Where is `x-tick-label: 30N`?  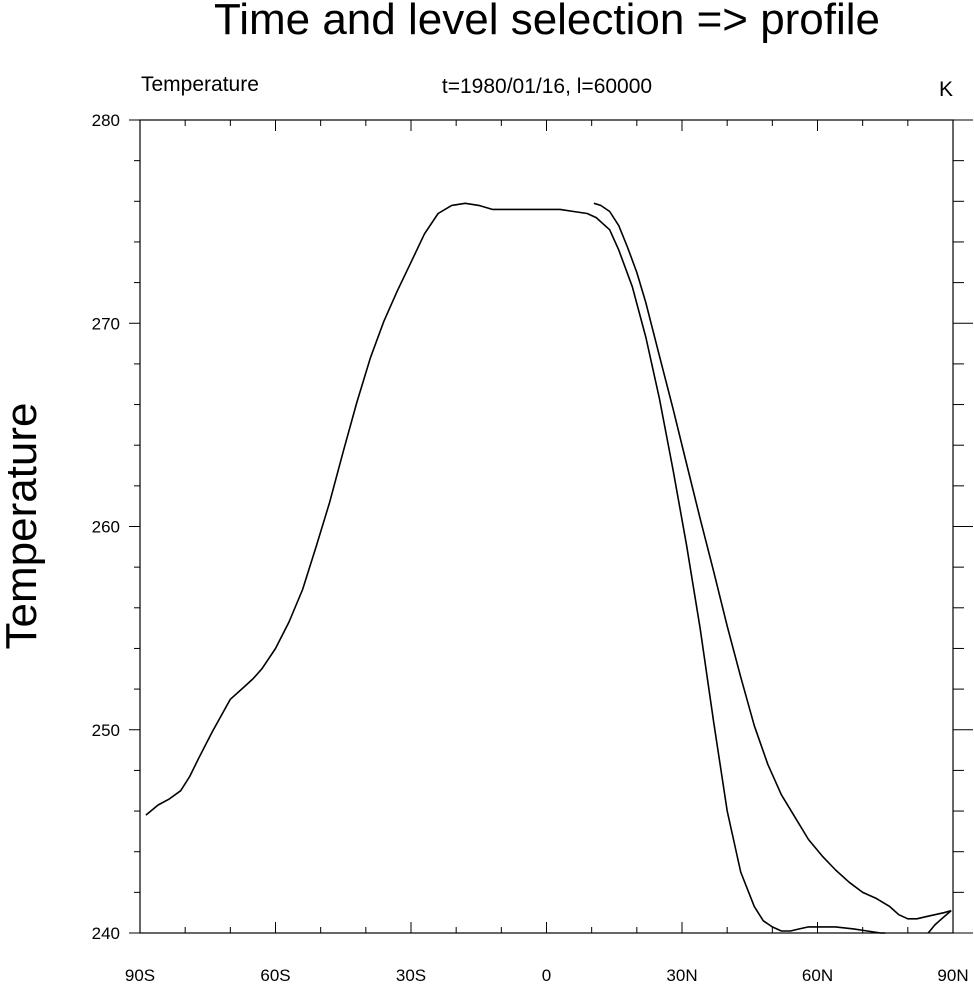 x-tick-label: 30N is located at coordinates (681, 975).